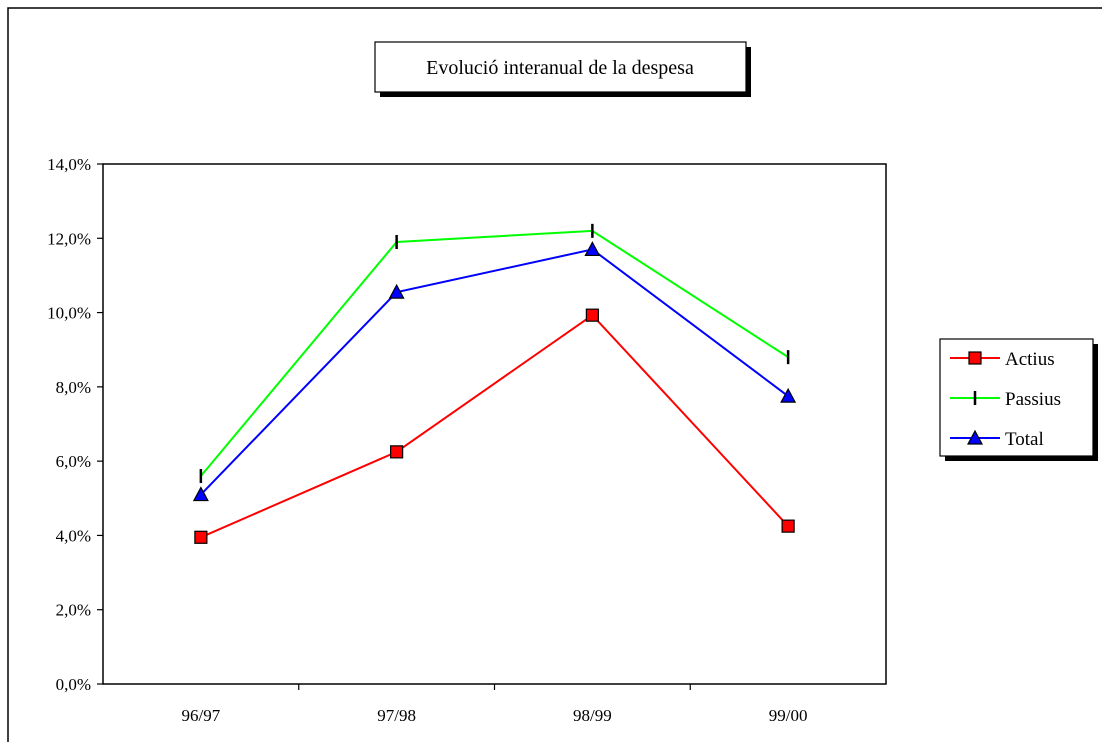 This screenshot has width=1102, height=742. I want to click on y-tick-label: 4,0%, so click(73, 535).